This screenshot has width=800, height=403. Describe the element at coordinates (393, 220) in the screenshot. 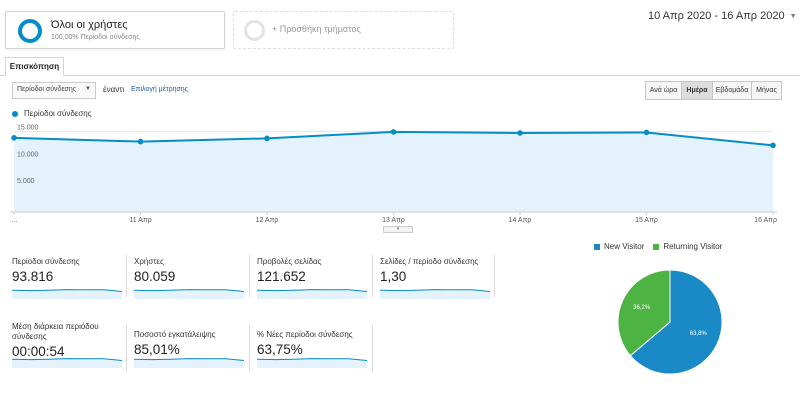

I see `x-tick-label: 13 Απρ` at that location.